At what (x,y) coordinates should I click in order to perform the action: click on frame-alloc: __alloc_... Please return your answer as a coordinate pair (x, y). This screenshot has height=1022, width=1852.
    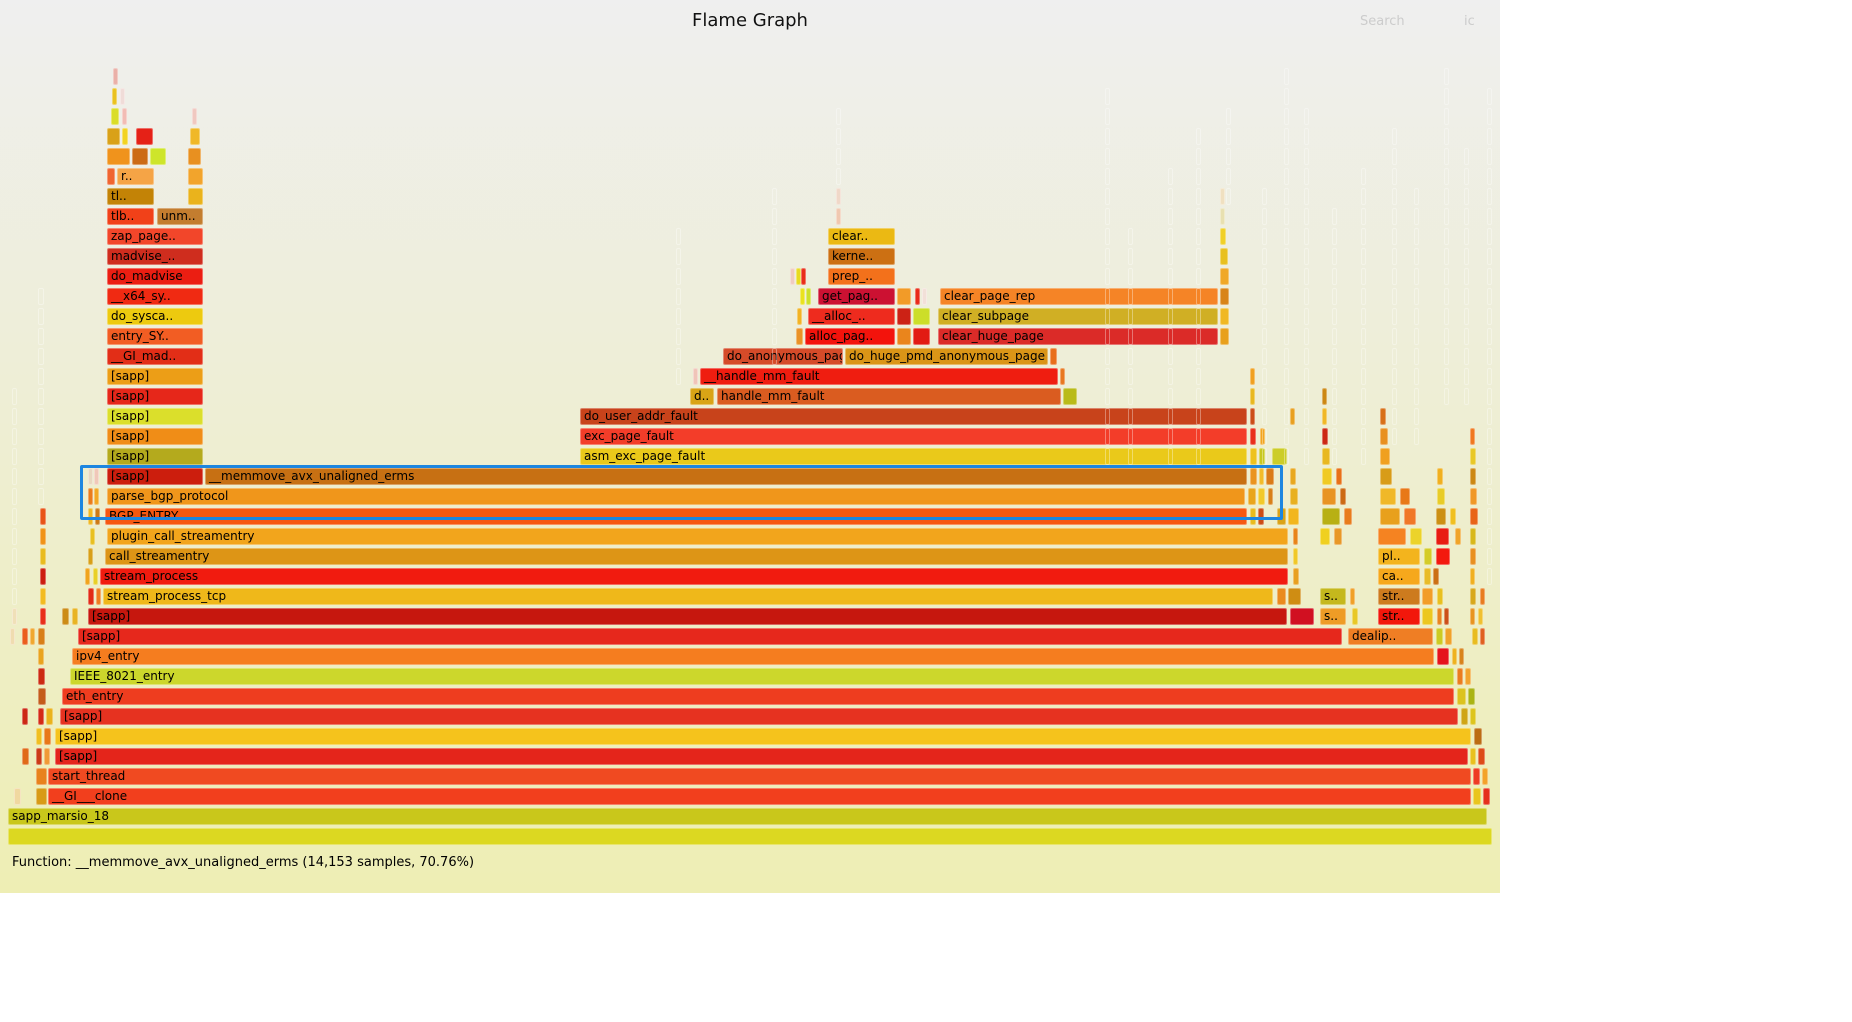
    Looking at the image, I should click on (851, 316).